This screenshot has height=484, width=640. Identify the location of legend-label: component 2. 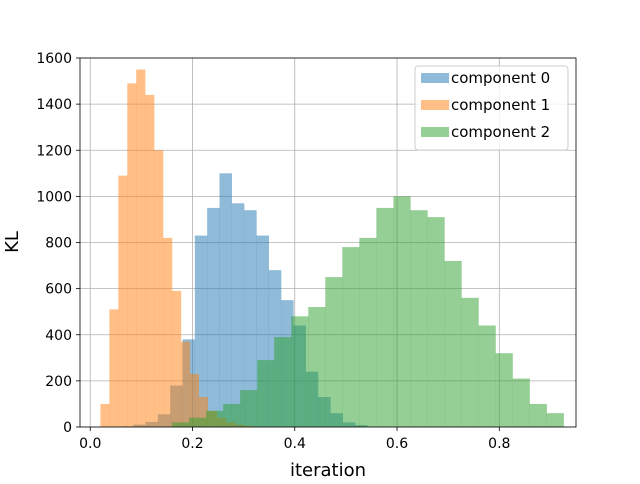
(500, 132).